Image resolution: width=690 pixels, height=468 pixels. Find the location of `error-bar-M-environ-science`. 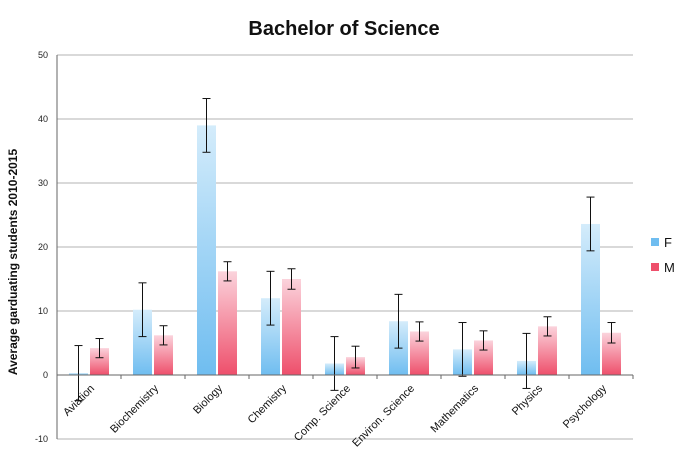

error-bar-M-environ-science is located at coordinates (419, 331).